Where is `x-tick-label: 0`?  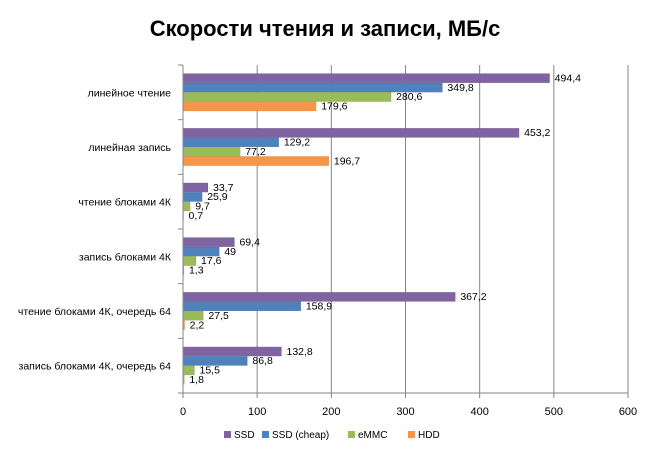
x-tick-label: 0 is located at coordinates (183, 412).